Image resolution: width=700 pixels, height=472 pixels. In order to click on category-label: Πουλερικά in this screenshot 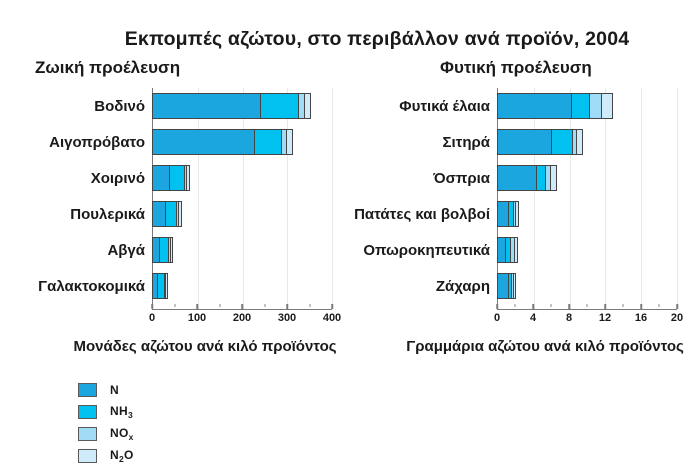, I will do `click(107, 214)`.